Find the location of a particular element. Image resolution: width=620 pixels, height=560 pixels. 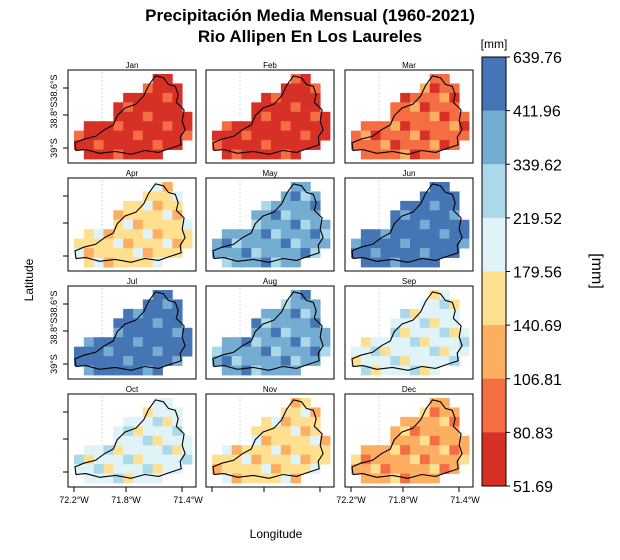

panel-strip-label: Apr is located at coordinates (132, 173).